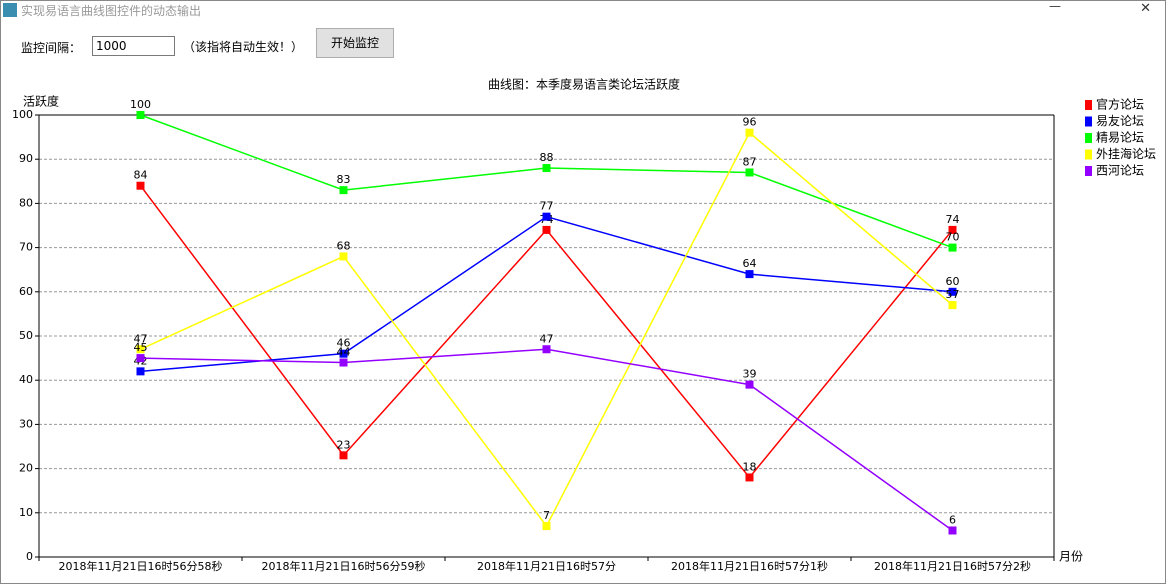 The image size is (1166, 584). What do you see at coordinates (1071, 557) in the screenshot?
I see `x-axis-label: 月份` at bounding box center [1071, 557].